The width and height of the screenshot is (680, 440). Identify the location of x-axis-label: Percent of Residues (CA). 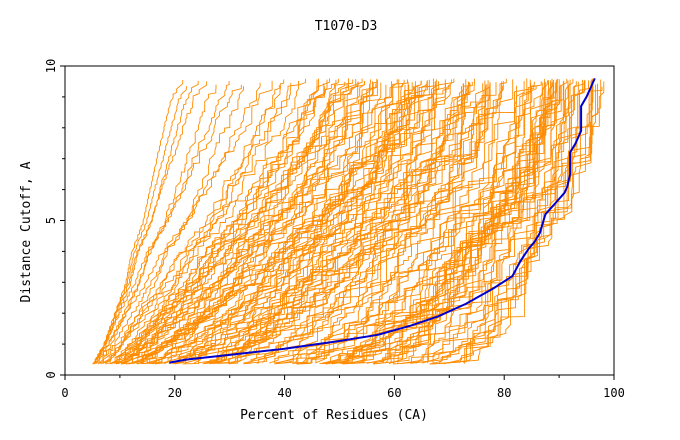
(334, 415).